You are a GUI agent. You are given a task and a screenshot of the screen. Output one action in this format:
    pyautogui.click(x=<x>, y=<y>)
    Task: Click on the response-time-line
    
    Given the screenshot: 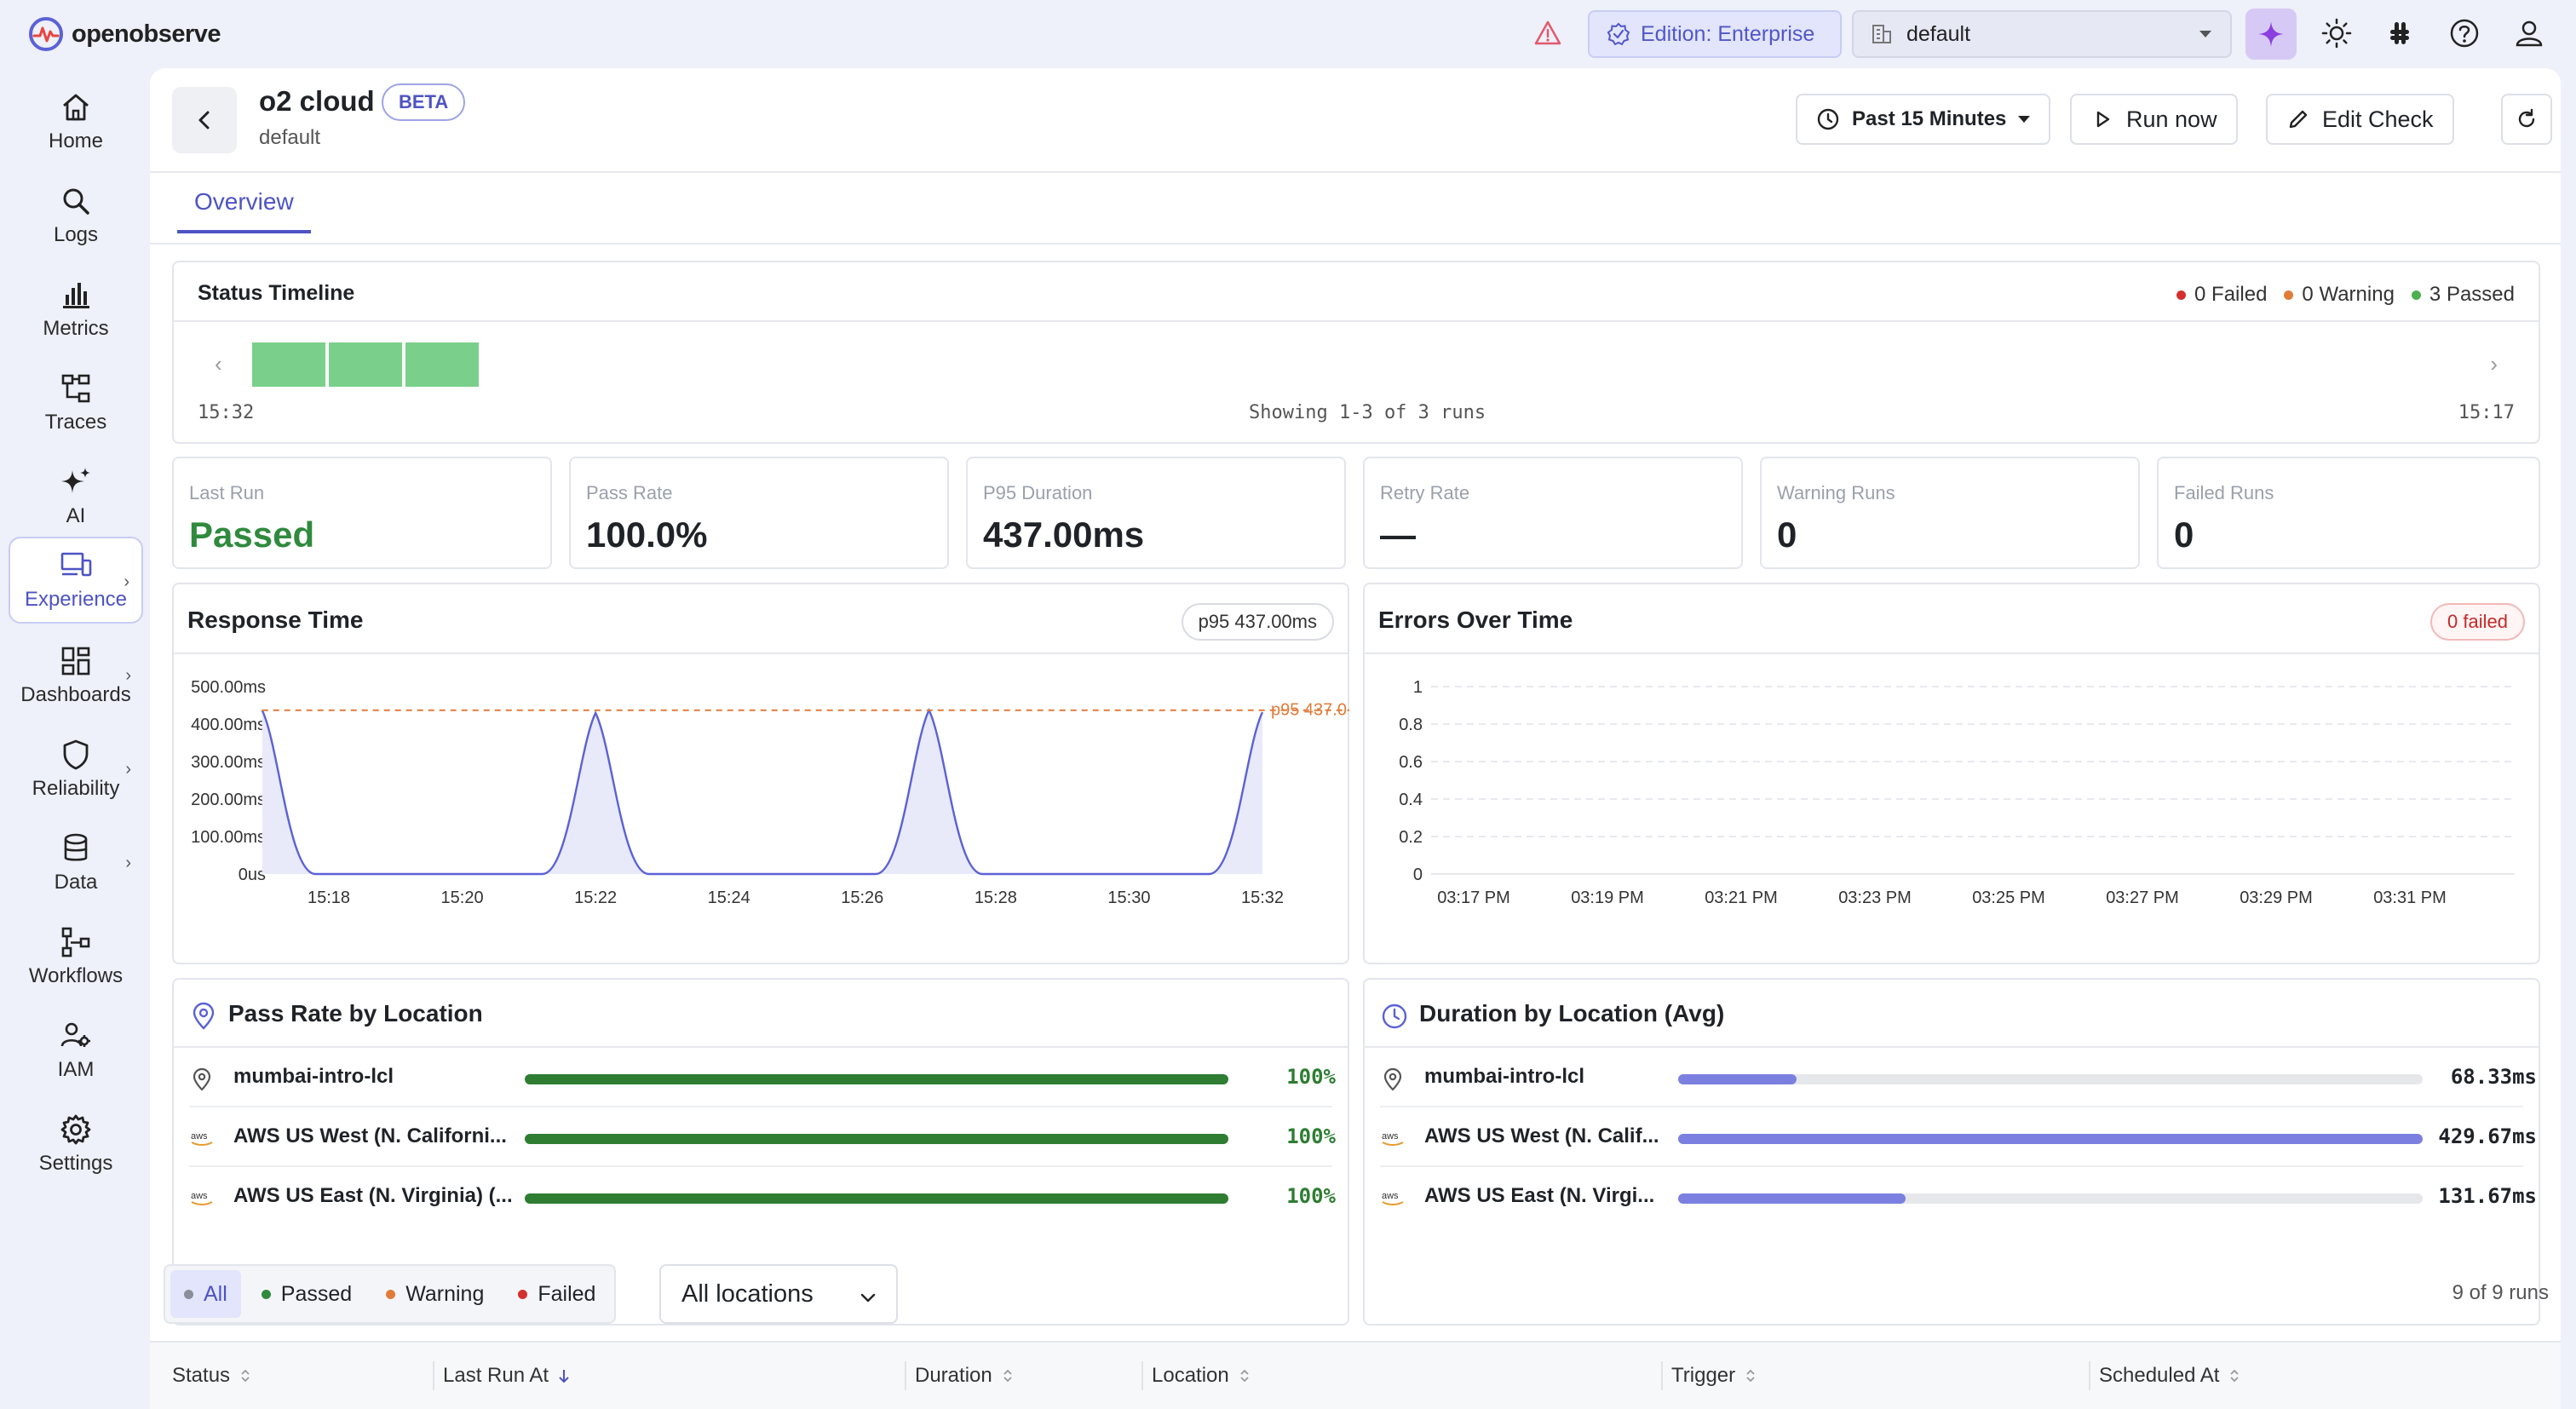 What is the action you would take?
    pyautogui.click(x=763, y=791)
    